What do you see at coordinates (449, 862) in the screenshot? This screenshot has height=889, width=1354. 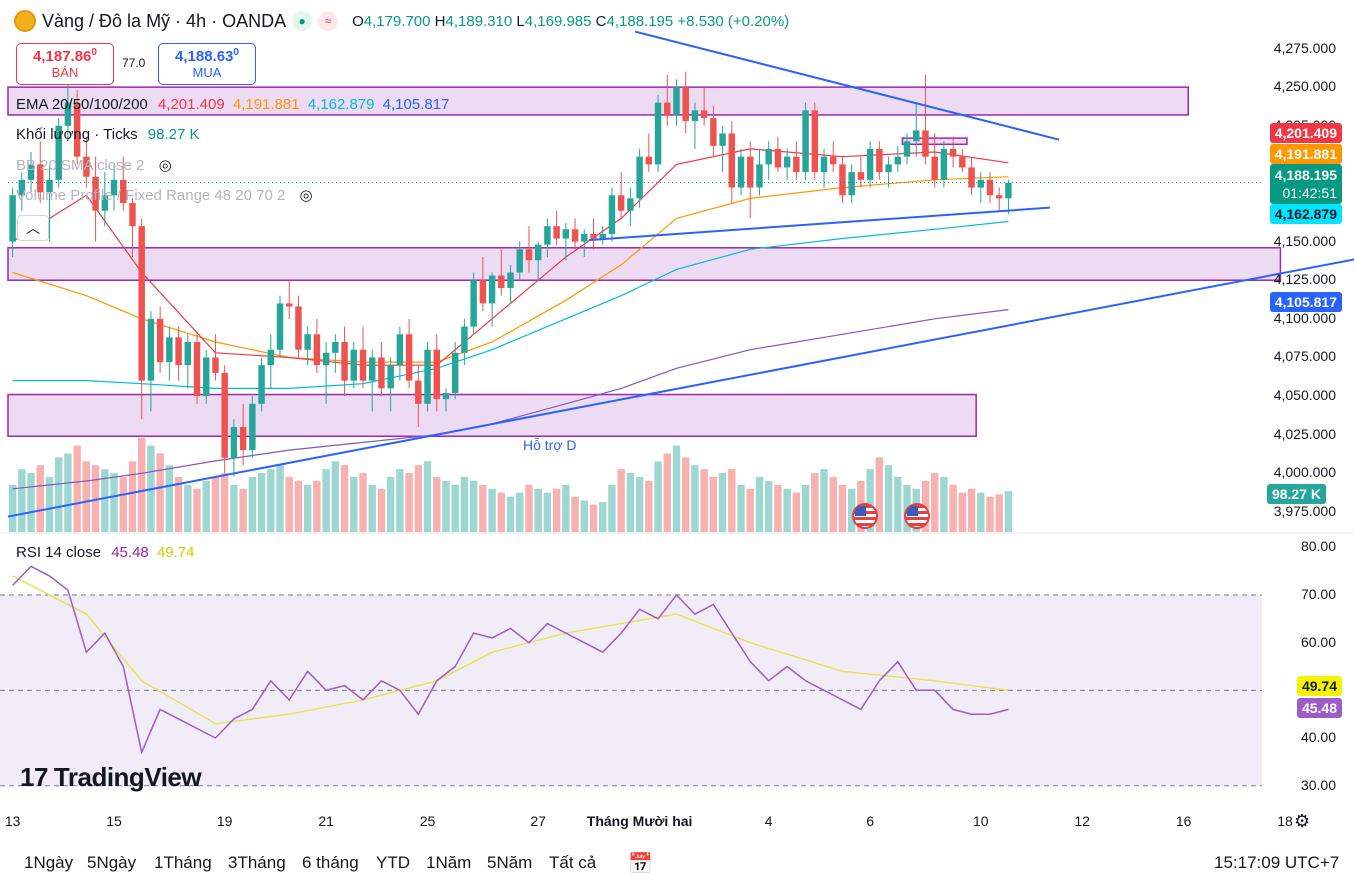 I see `range-1y: 1Năm` at bounding box center [449, 862].